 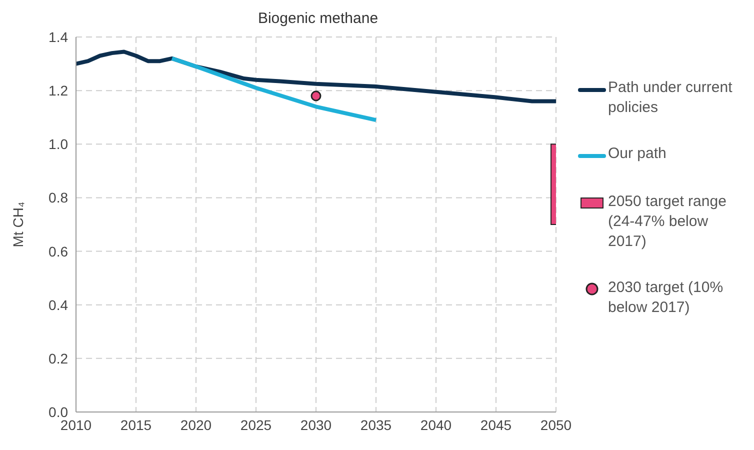 I want to click on chart-title: Biogenic methane, so click(x=318, y=18).